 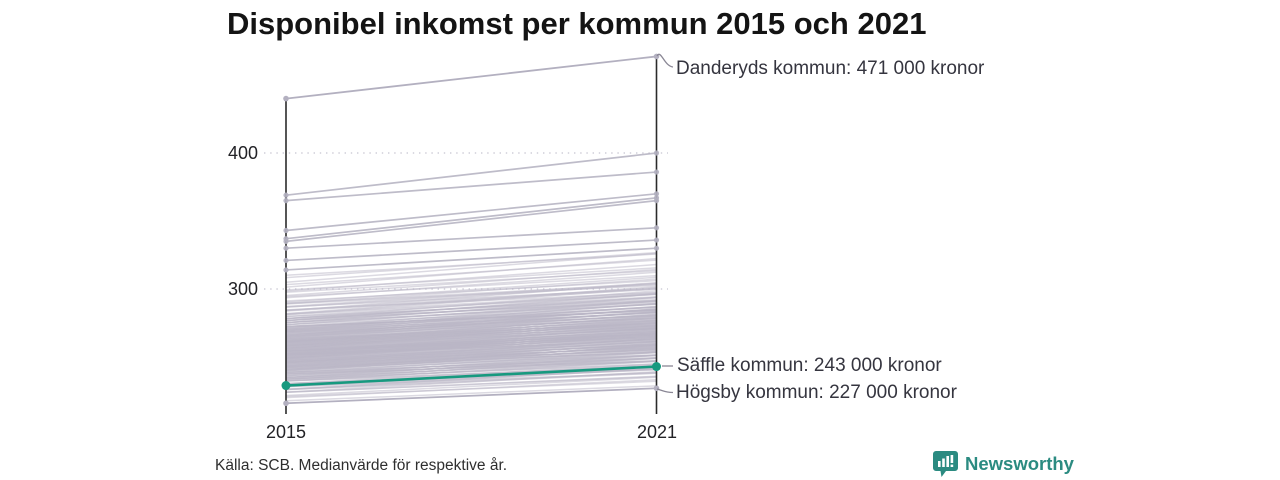 I want to click on x-axis-label-2021: 2021, so click(x=657, y=432).